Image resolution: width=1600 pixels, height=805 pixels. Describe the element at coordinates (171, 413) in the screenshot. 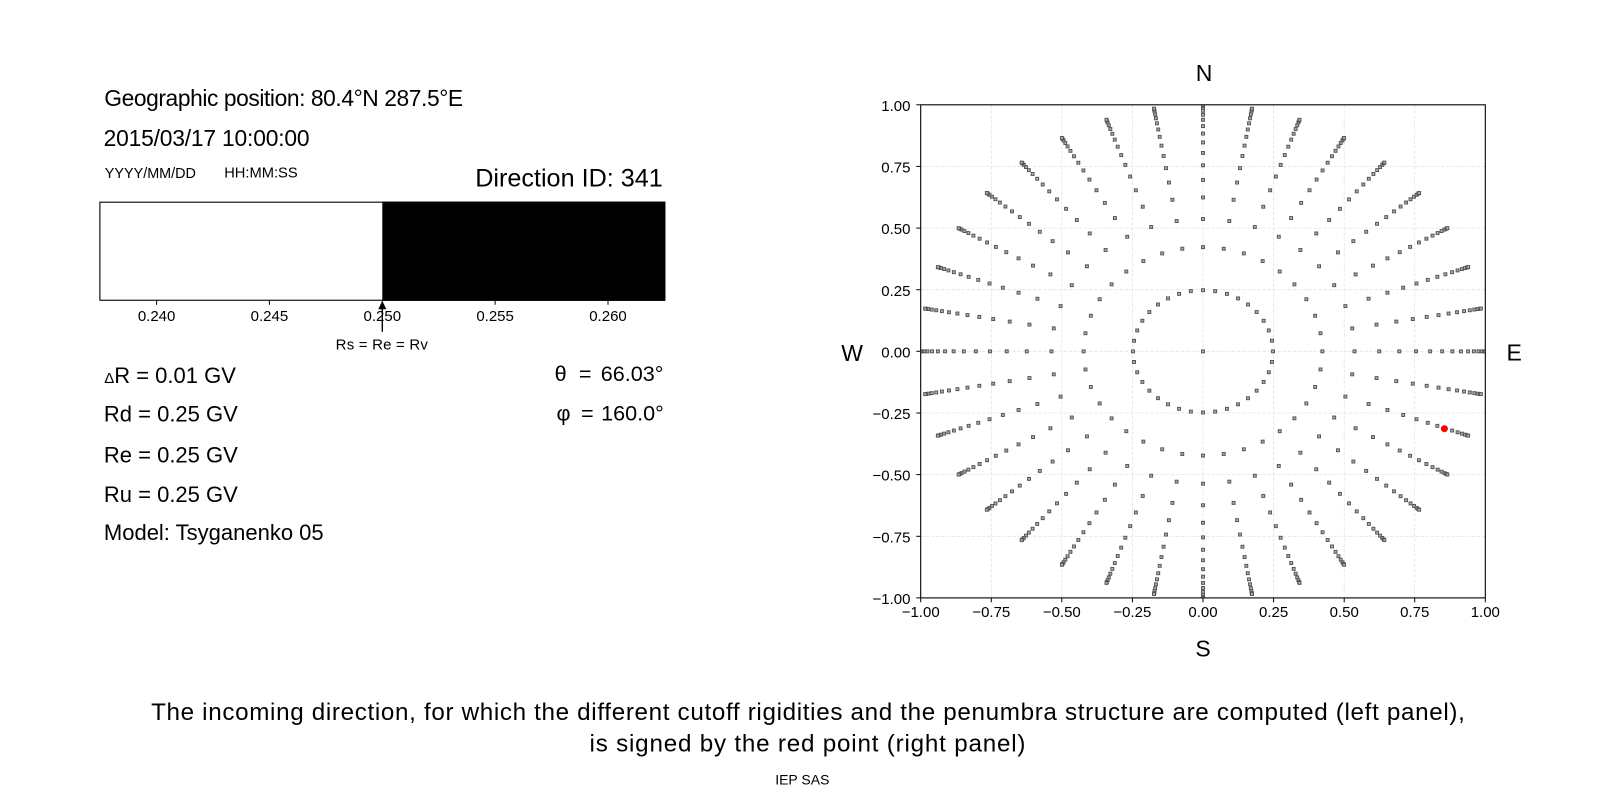

I see `svg-text: Rd = 0.25 GV` at that location.